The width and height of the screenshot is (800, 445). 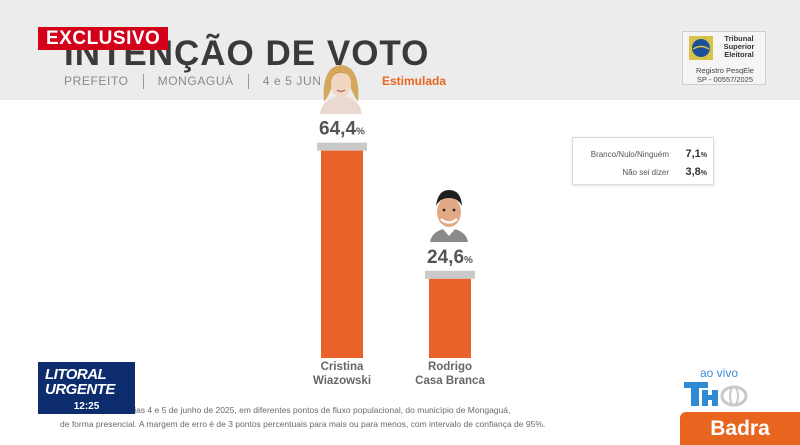 What do you see at coordinates (342, 381) in the screenshot?
I see `category-label: Wiazowski` at bounding box center [342, 381].